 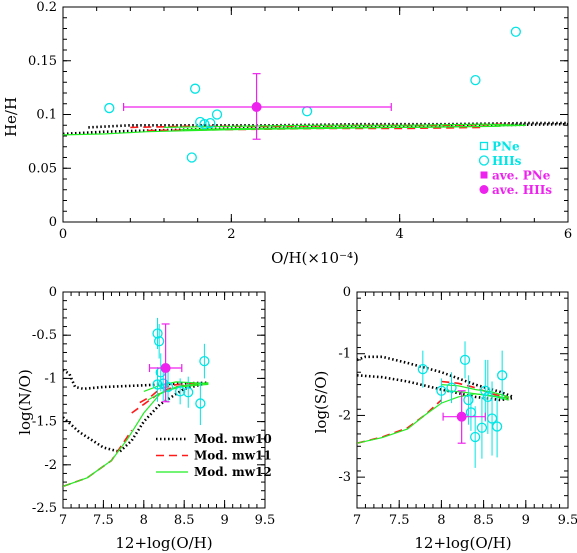 What do you see at coordinates (163, 543) in the screenshot?
I see `bottom-left-x-axis-label: 12+log(O/H)` at bounding box center [163, 543].